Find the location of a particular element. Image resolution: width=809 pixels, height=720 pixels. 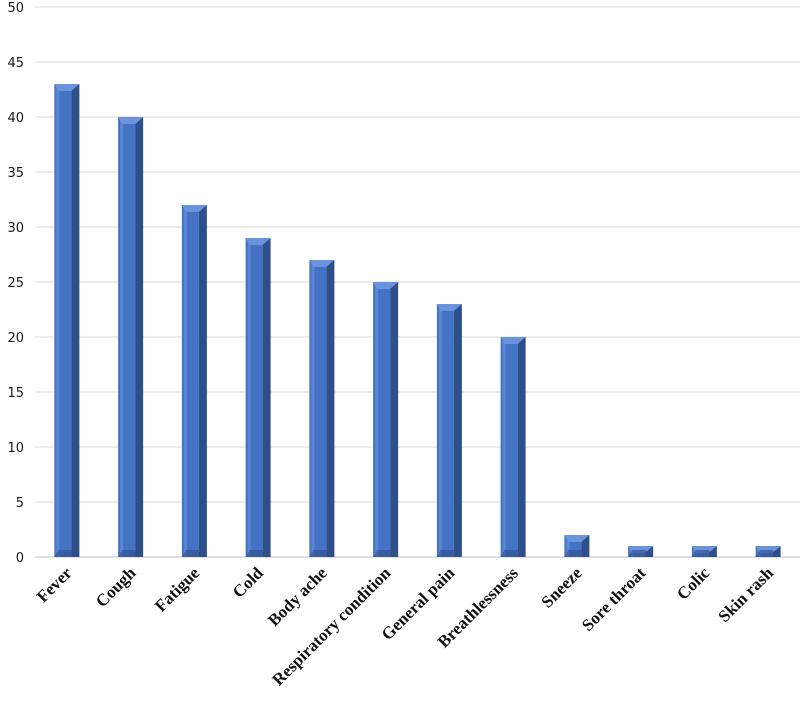

y-tick-label: 10 is located at coordinates (15, 448).